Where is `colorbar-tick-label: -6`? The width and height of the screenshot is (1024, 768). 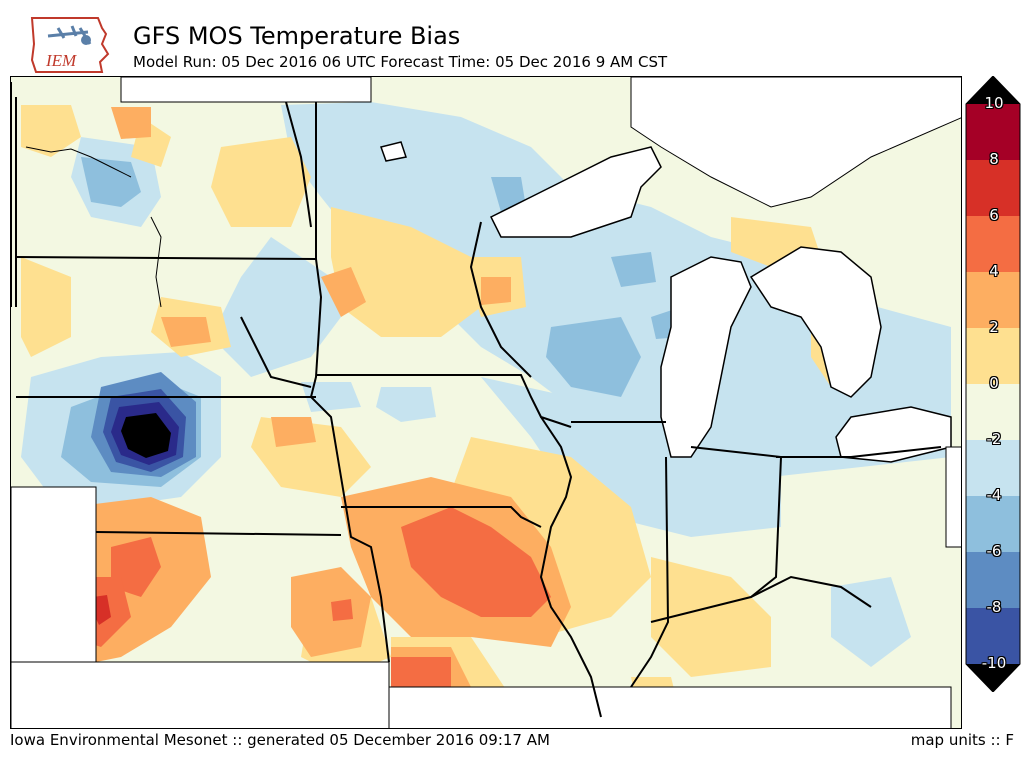
colorbar-tick-label: -6 is located at coordinates (994, 551).